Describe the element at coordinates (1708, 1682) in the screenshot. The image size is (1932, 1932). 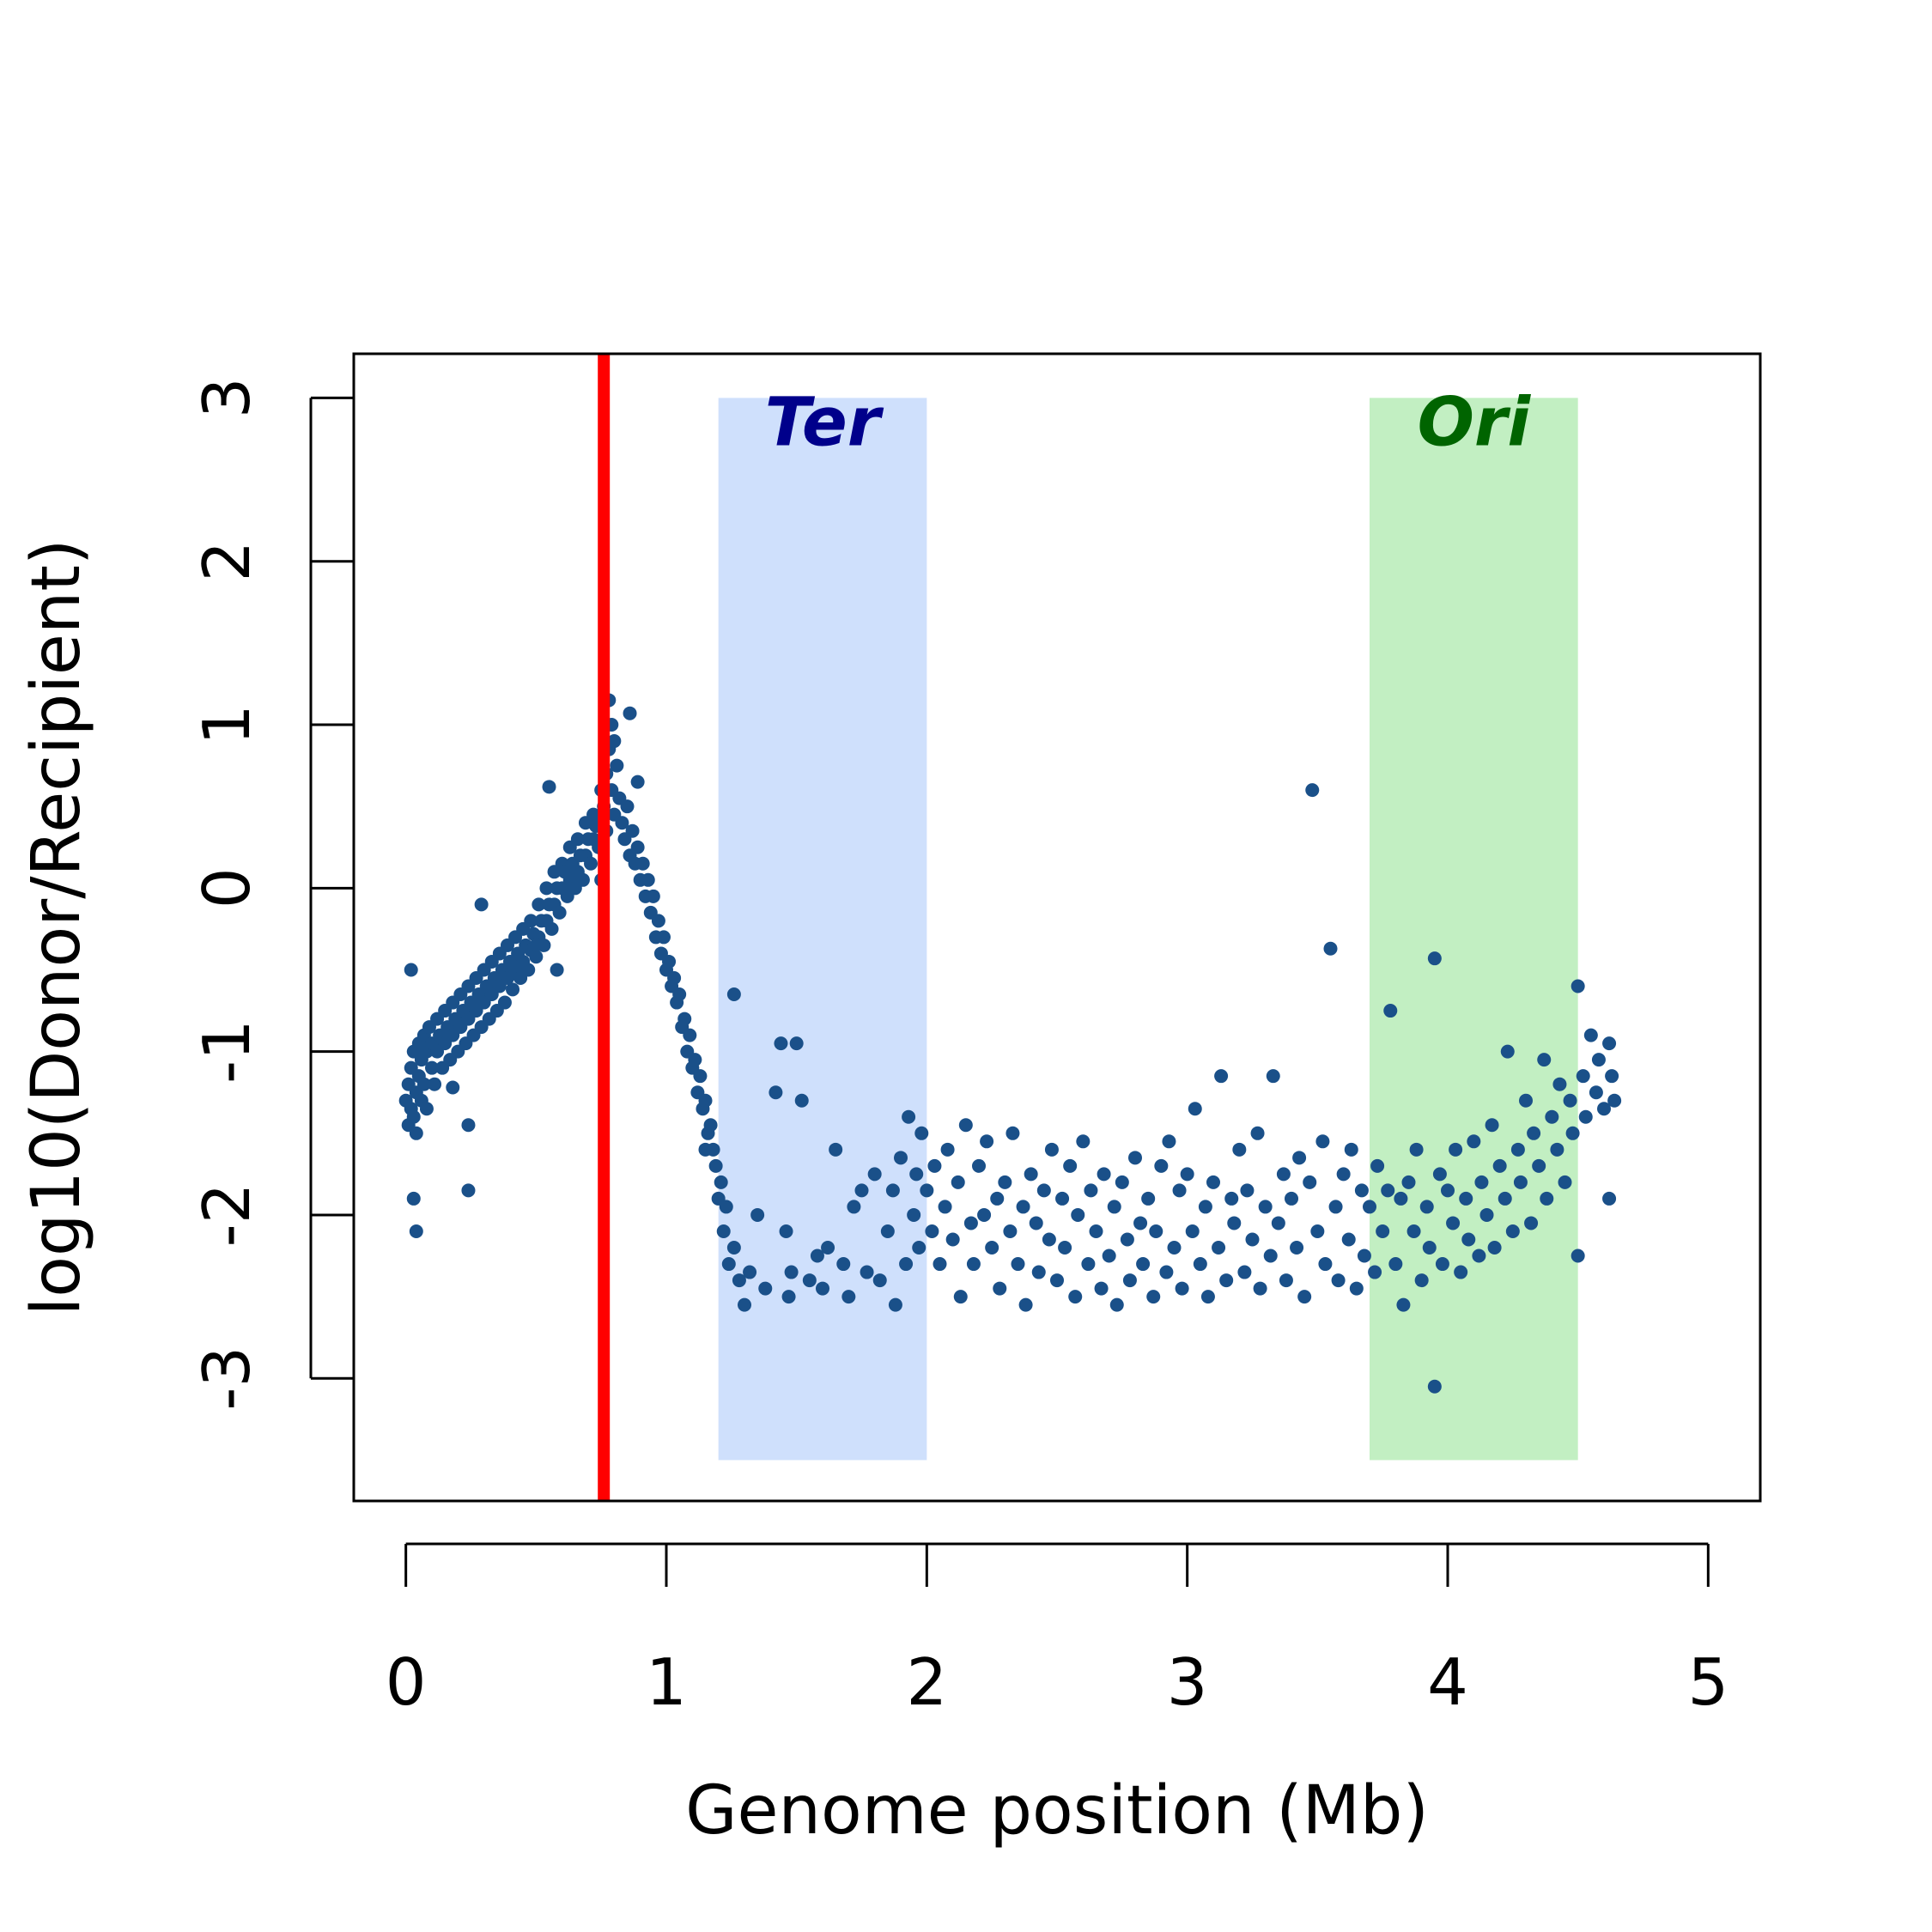
I see `x-tick-label: 5` at that location.